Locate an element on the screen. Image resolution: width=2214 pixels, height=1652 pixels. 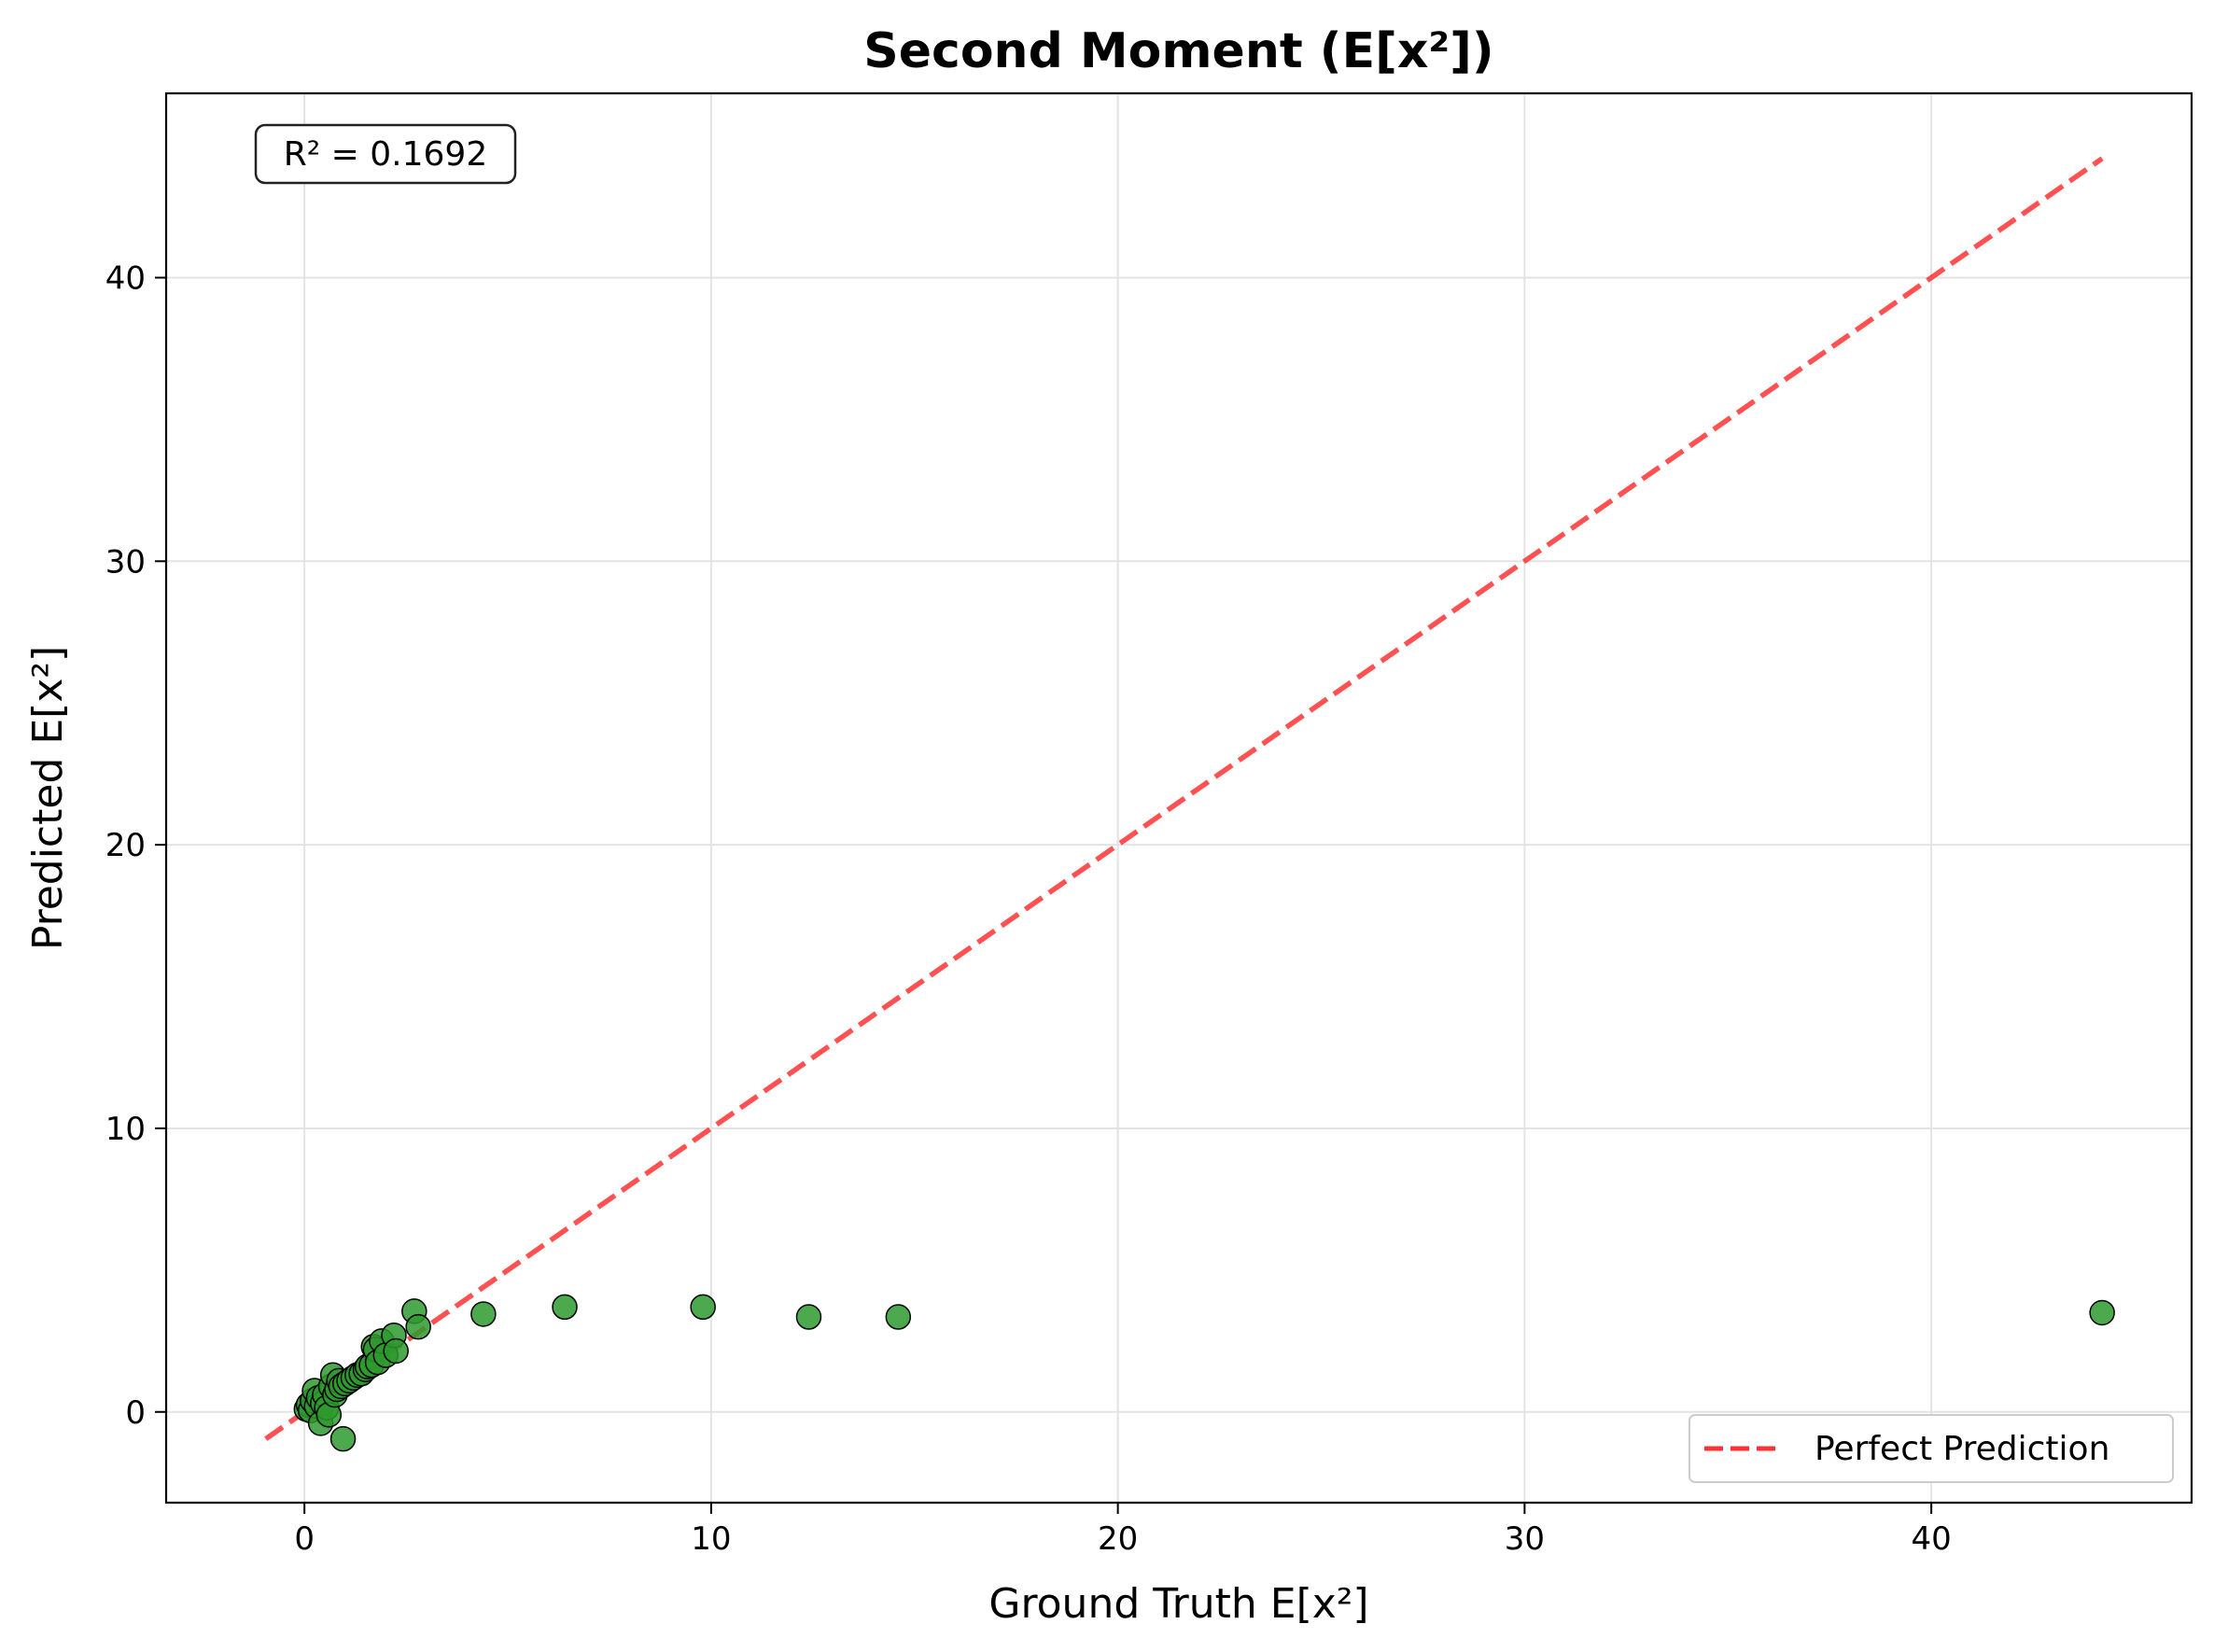
r-squared-annotation: R² = 0.1692 is located at coordinates (385, 154).